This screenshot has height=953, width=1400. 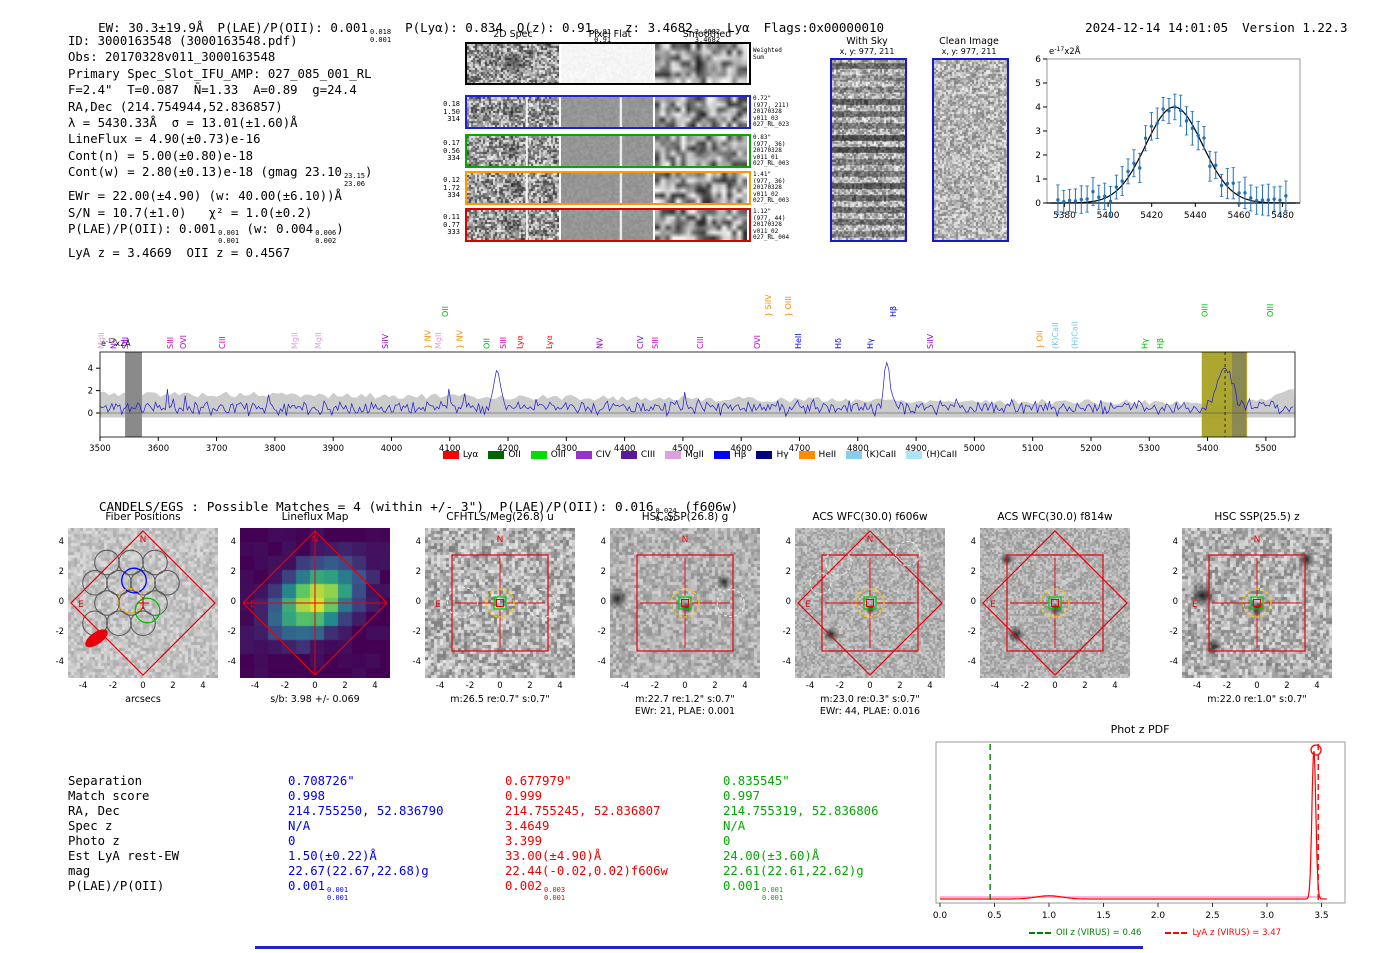 What do you see at coordinates (685, 517) in the screenshot?
I see `panel-title: HSC SSP(26.8) g` at bounding box center [685, 517].